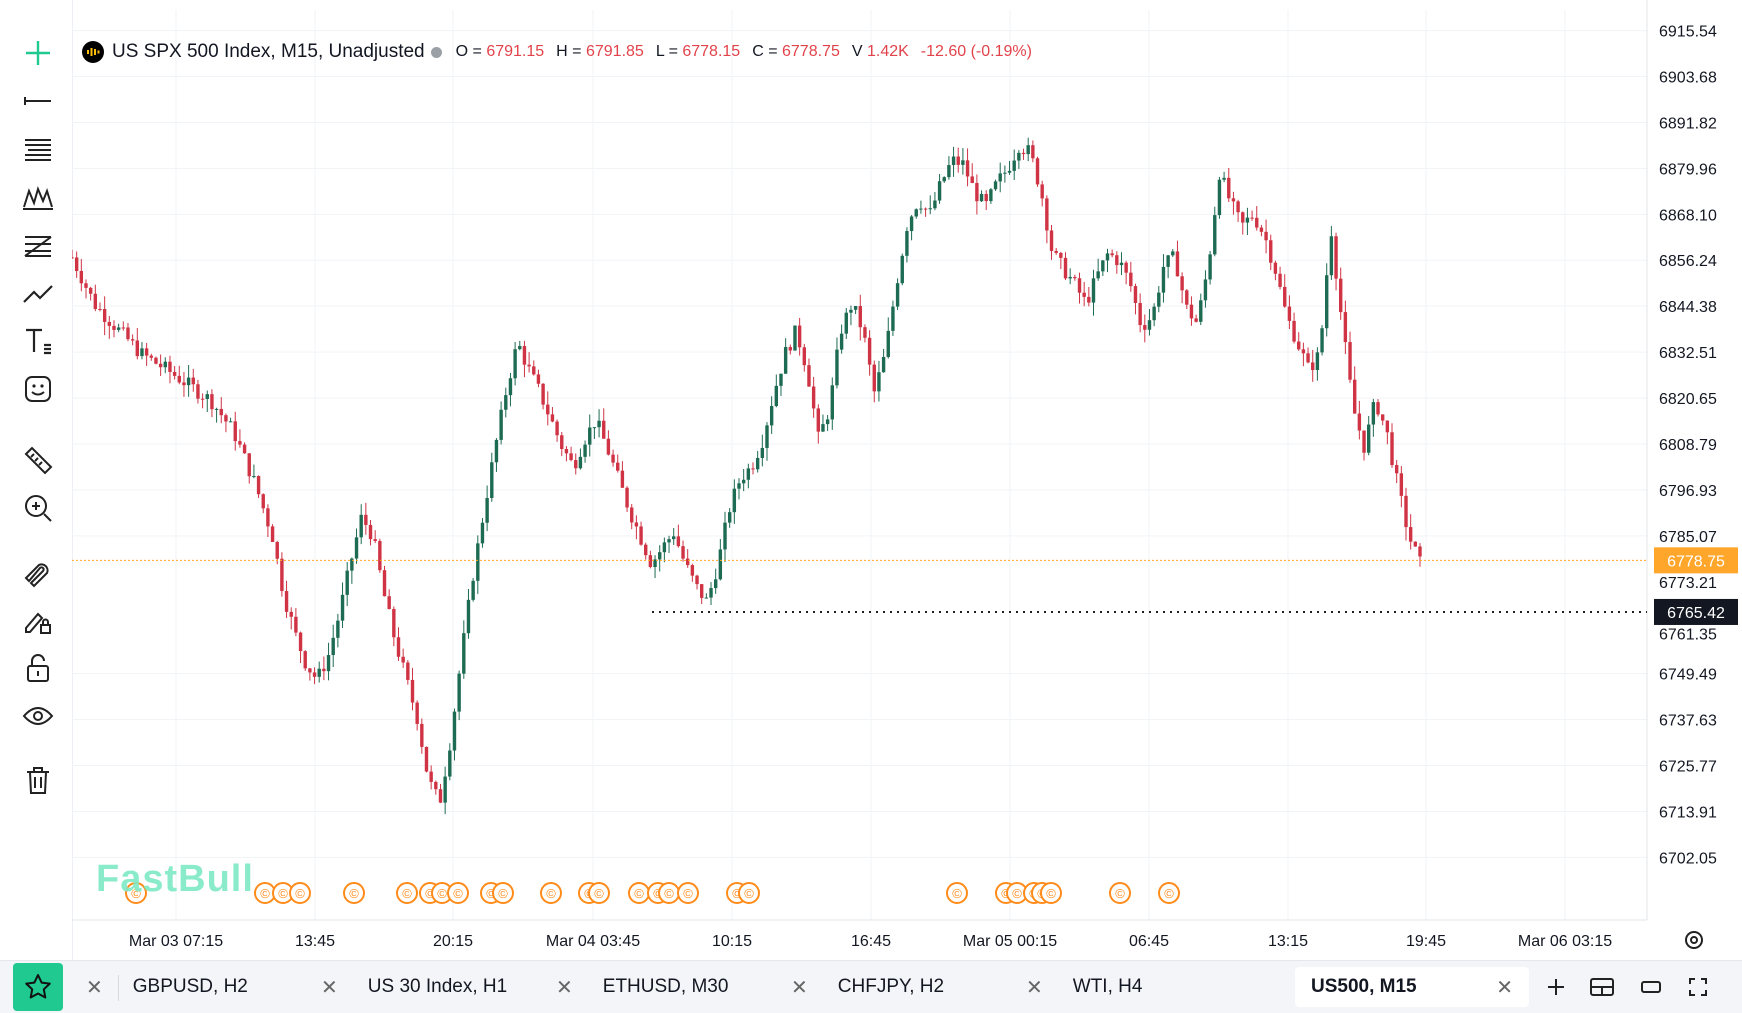 The image size is (1742, 1013). I want to click on window-button, so click(1651, 987).